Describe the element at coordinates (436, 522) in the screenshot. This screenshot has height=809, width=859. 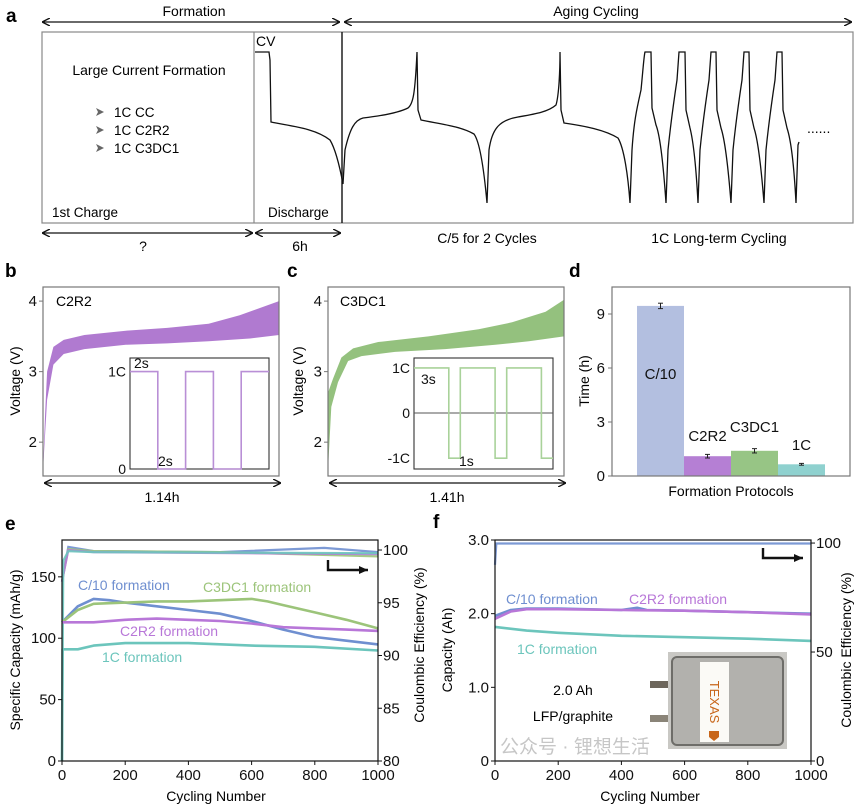
I see `panel-label-f: f` at that location.